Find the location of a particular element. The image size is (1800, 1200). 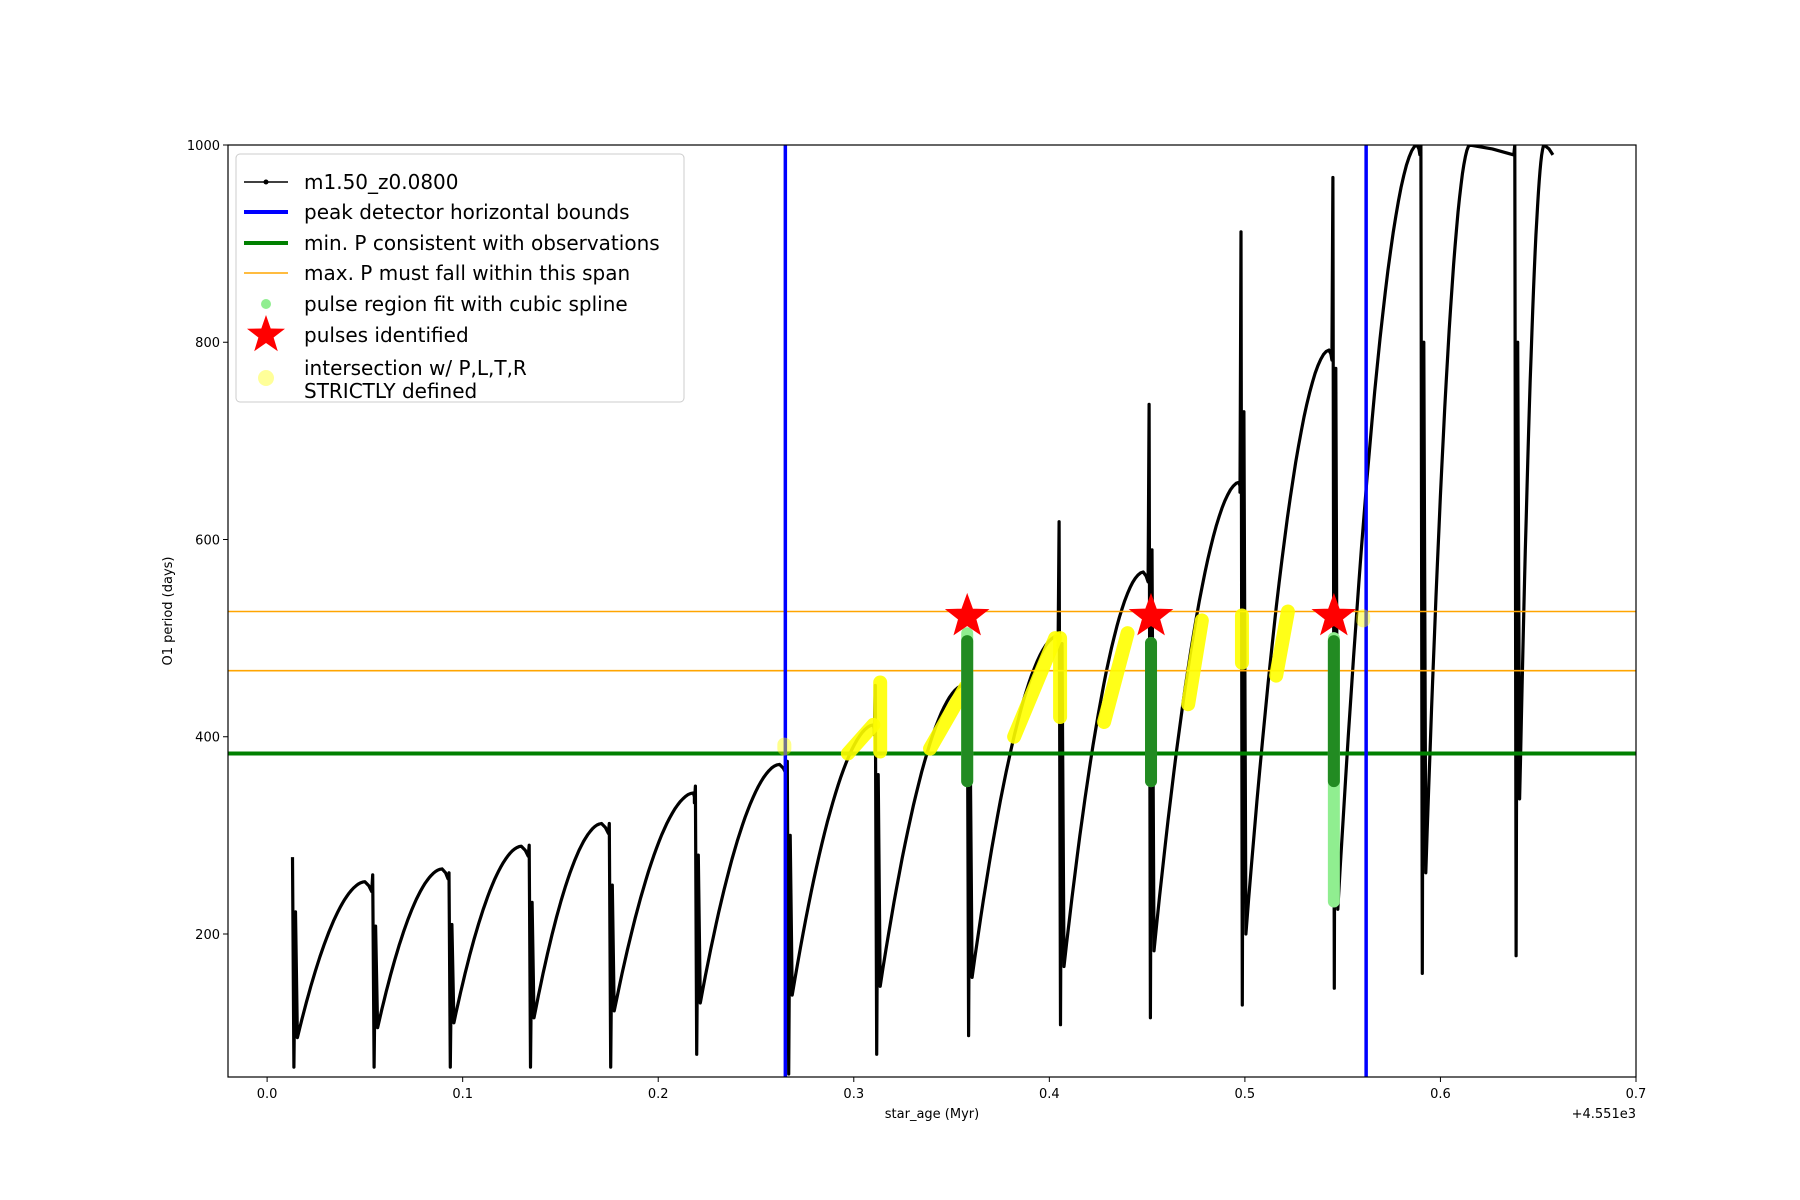

legend-label: pulses identified is located at coordinates (386, 335).